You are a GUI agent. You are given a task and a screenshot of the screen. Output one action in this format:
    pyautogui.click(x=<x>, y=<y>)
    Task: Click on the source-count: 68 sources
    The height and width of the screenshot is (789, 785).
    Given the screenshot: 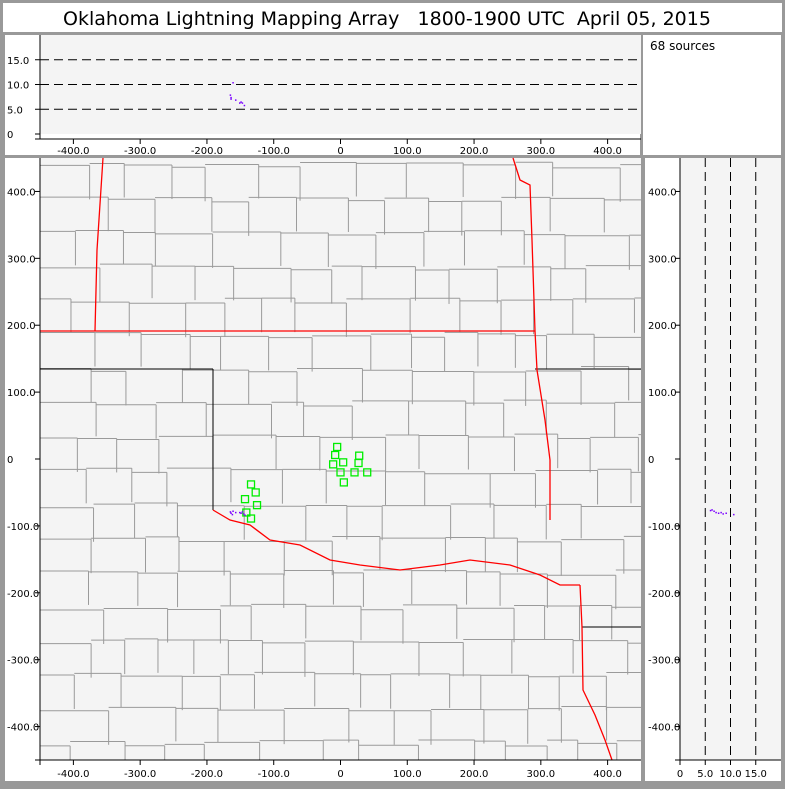 What is the action you would take?
    pyautogui.click(x=682, y=46)
    